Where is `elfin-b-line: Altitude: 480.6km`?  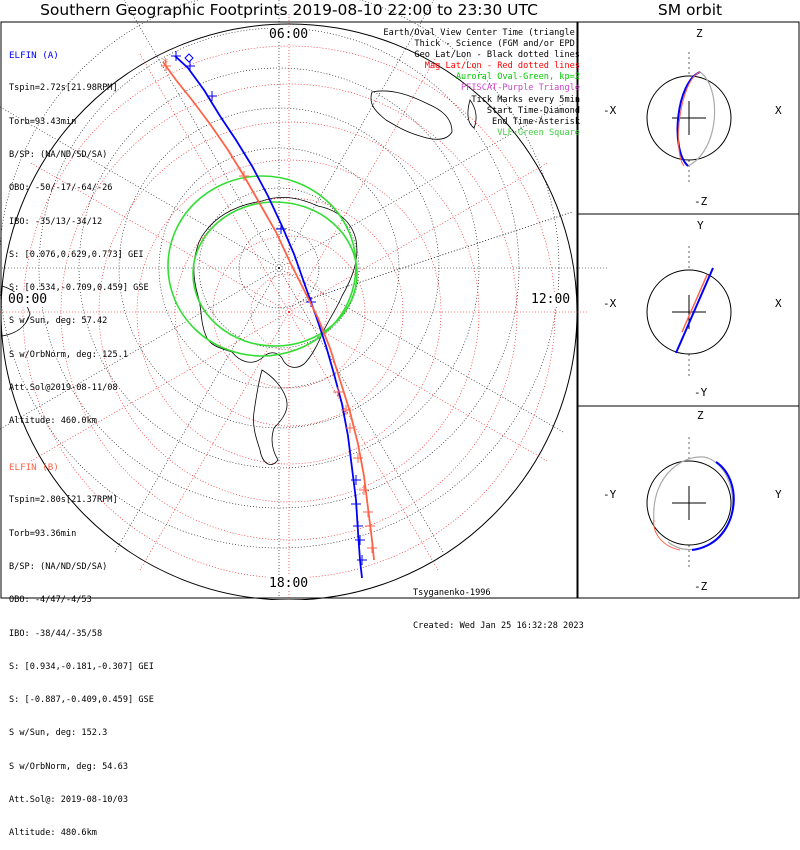 elfin-b-line: Altitude: 480.6km is located at coordinates (53, 833).